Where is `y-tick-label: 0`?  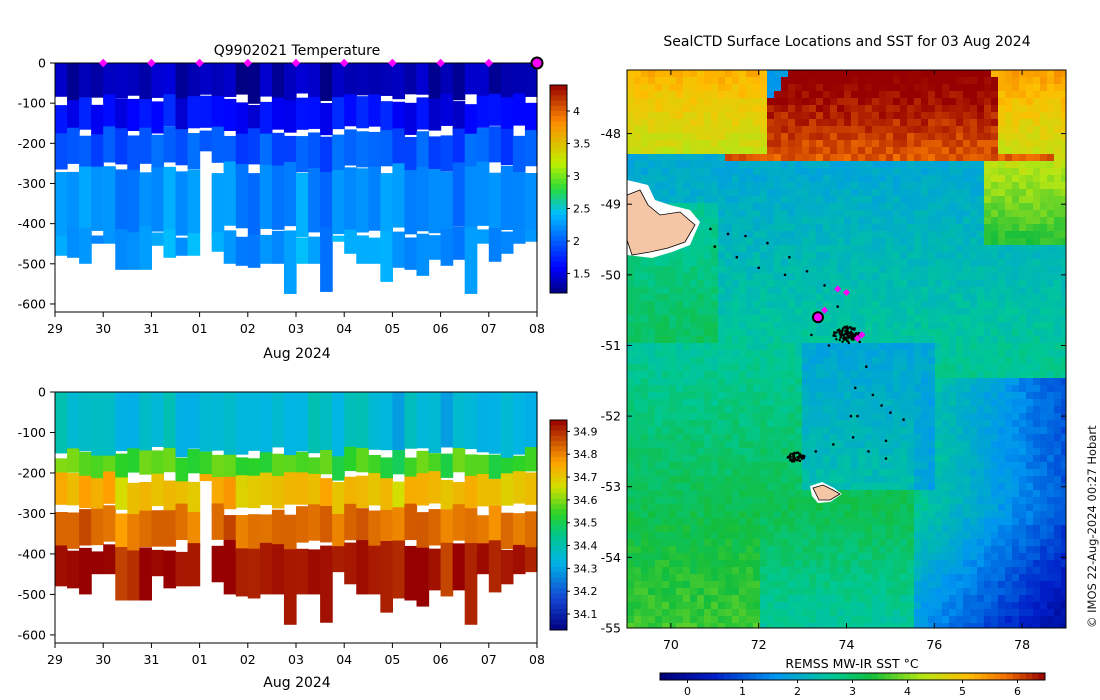 y-tick-label: 0 is located at coordinates (42, 63).